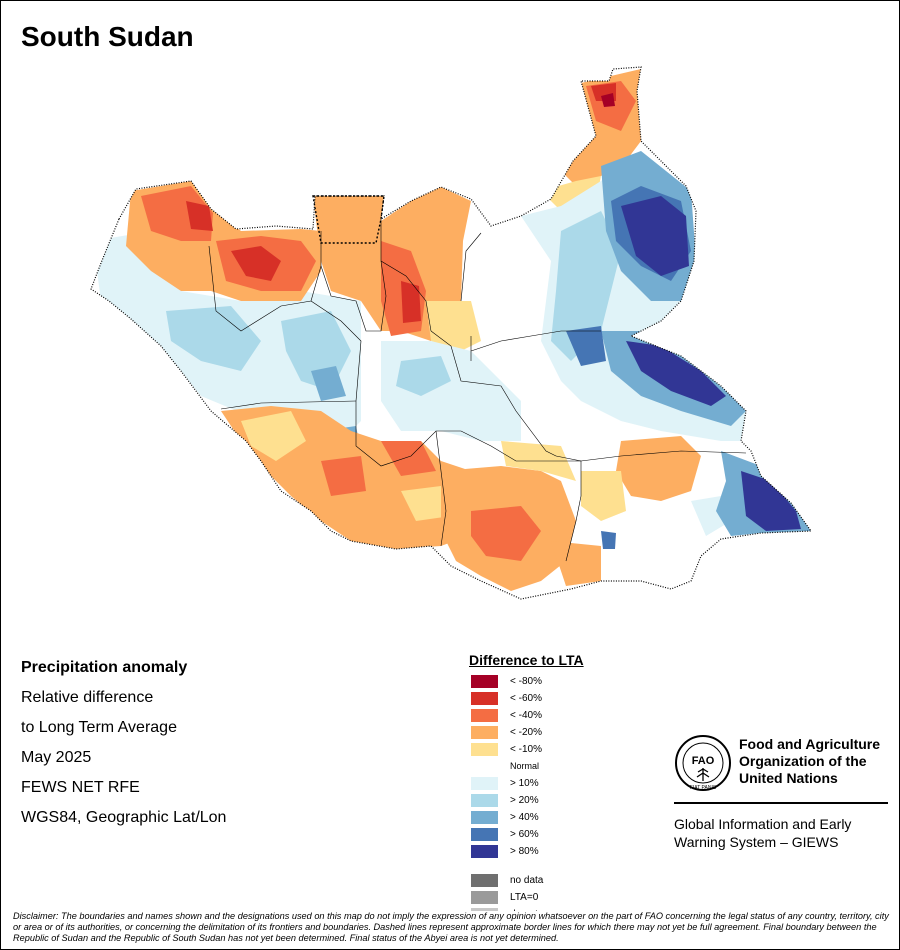  I want to click on legend-item: > 60%, so click(526, 835).